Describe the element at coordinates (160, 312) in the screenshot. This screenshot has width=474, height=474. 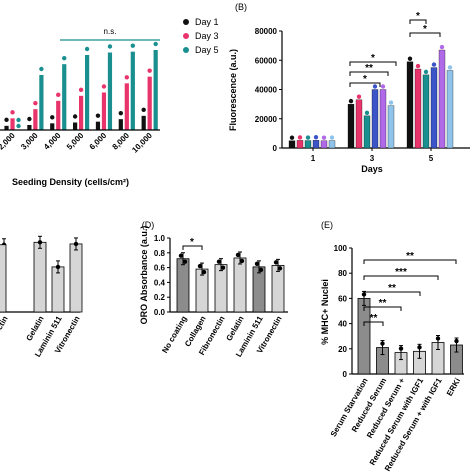
I see `y-tick-label: 0.0` at that location.